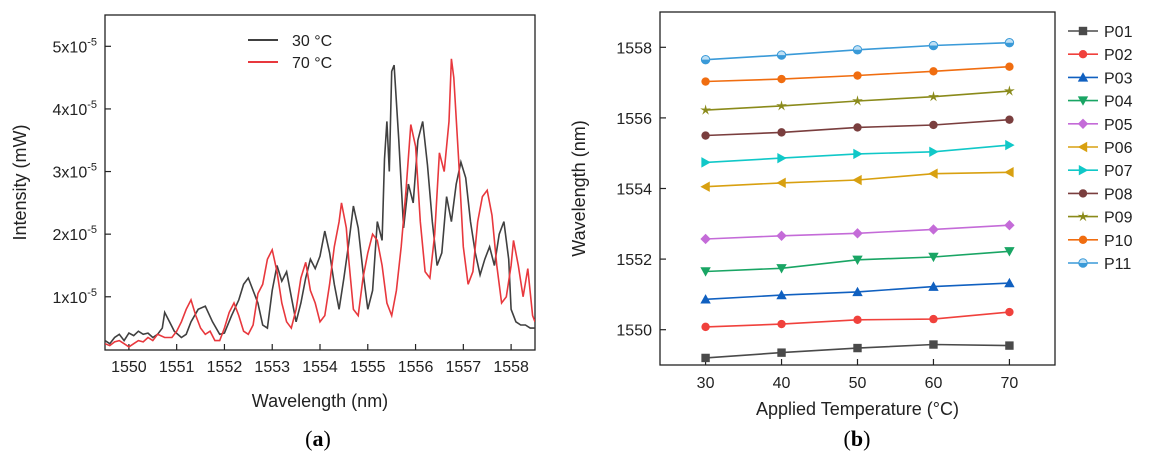  Describe the element at coordinates (75, 46) in the screenshot. I see `y-tick-label: 5x10⁻⁵` at that location.